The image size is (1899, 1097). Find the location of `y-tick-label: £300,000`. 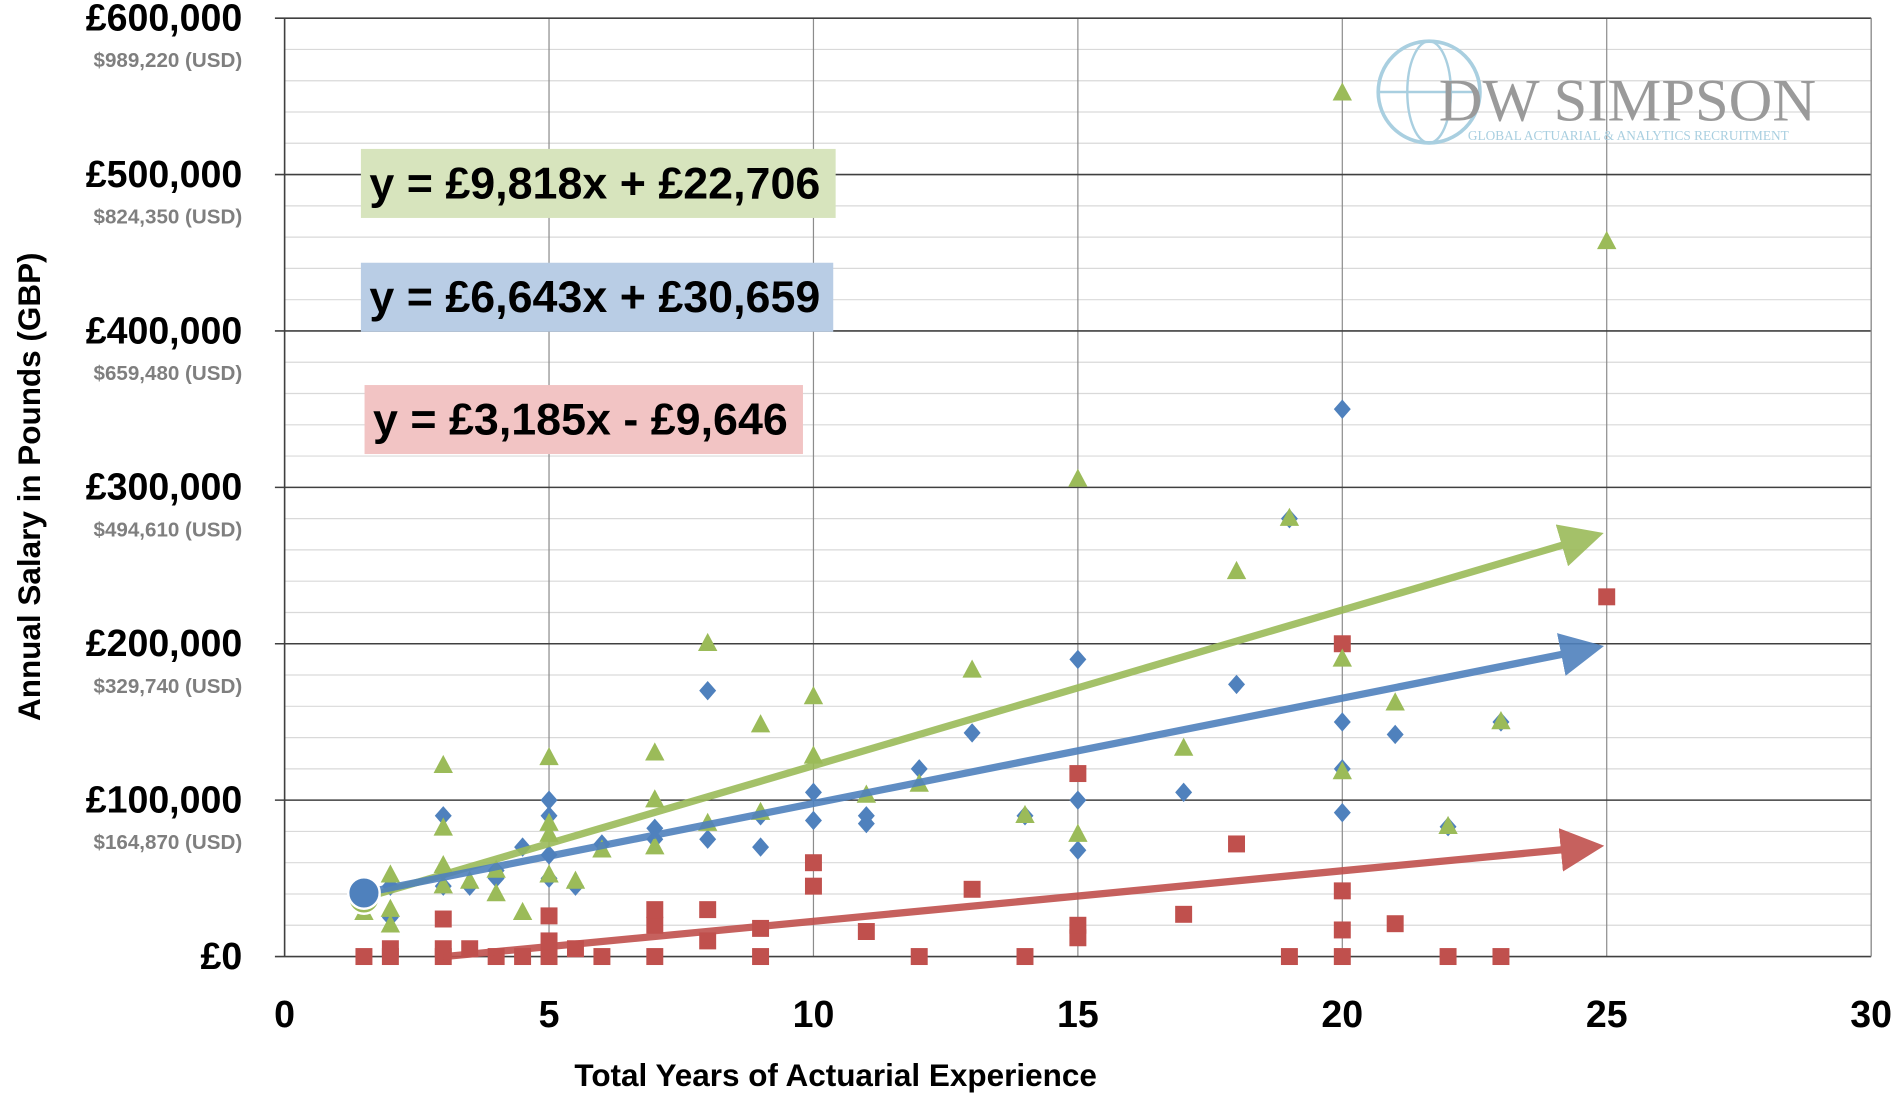

y-tick-label: £300,000 is located at coordinates (164, 487).